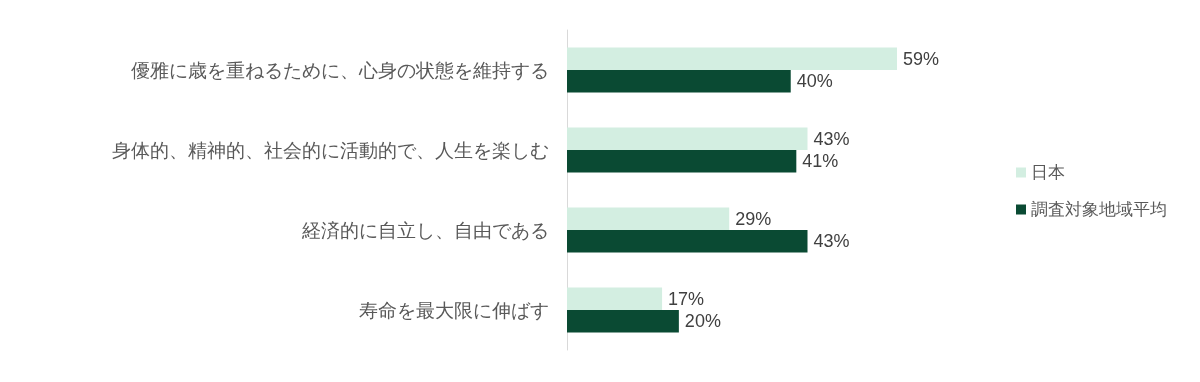  What do you see at coordinates (921, 58) in the screenshot?
I see `data-label: 59%` at bounding box center [921, 58].